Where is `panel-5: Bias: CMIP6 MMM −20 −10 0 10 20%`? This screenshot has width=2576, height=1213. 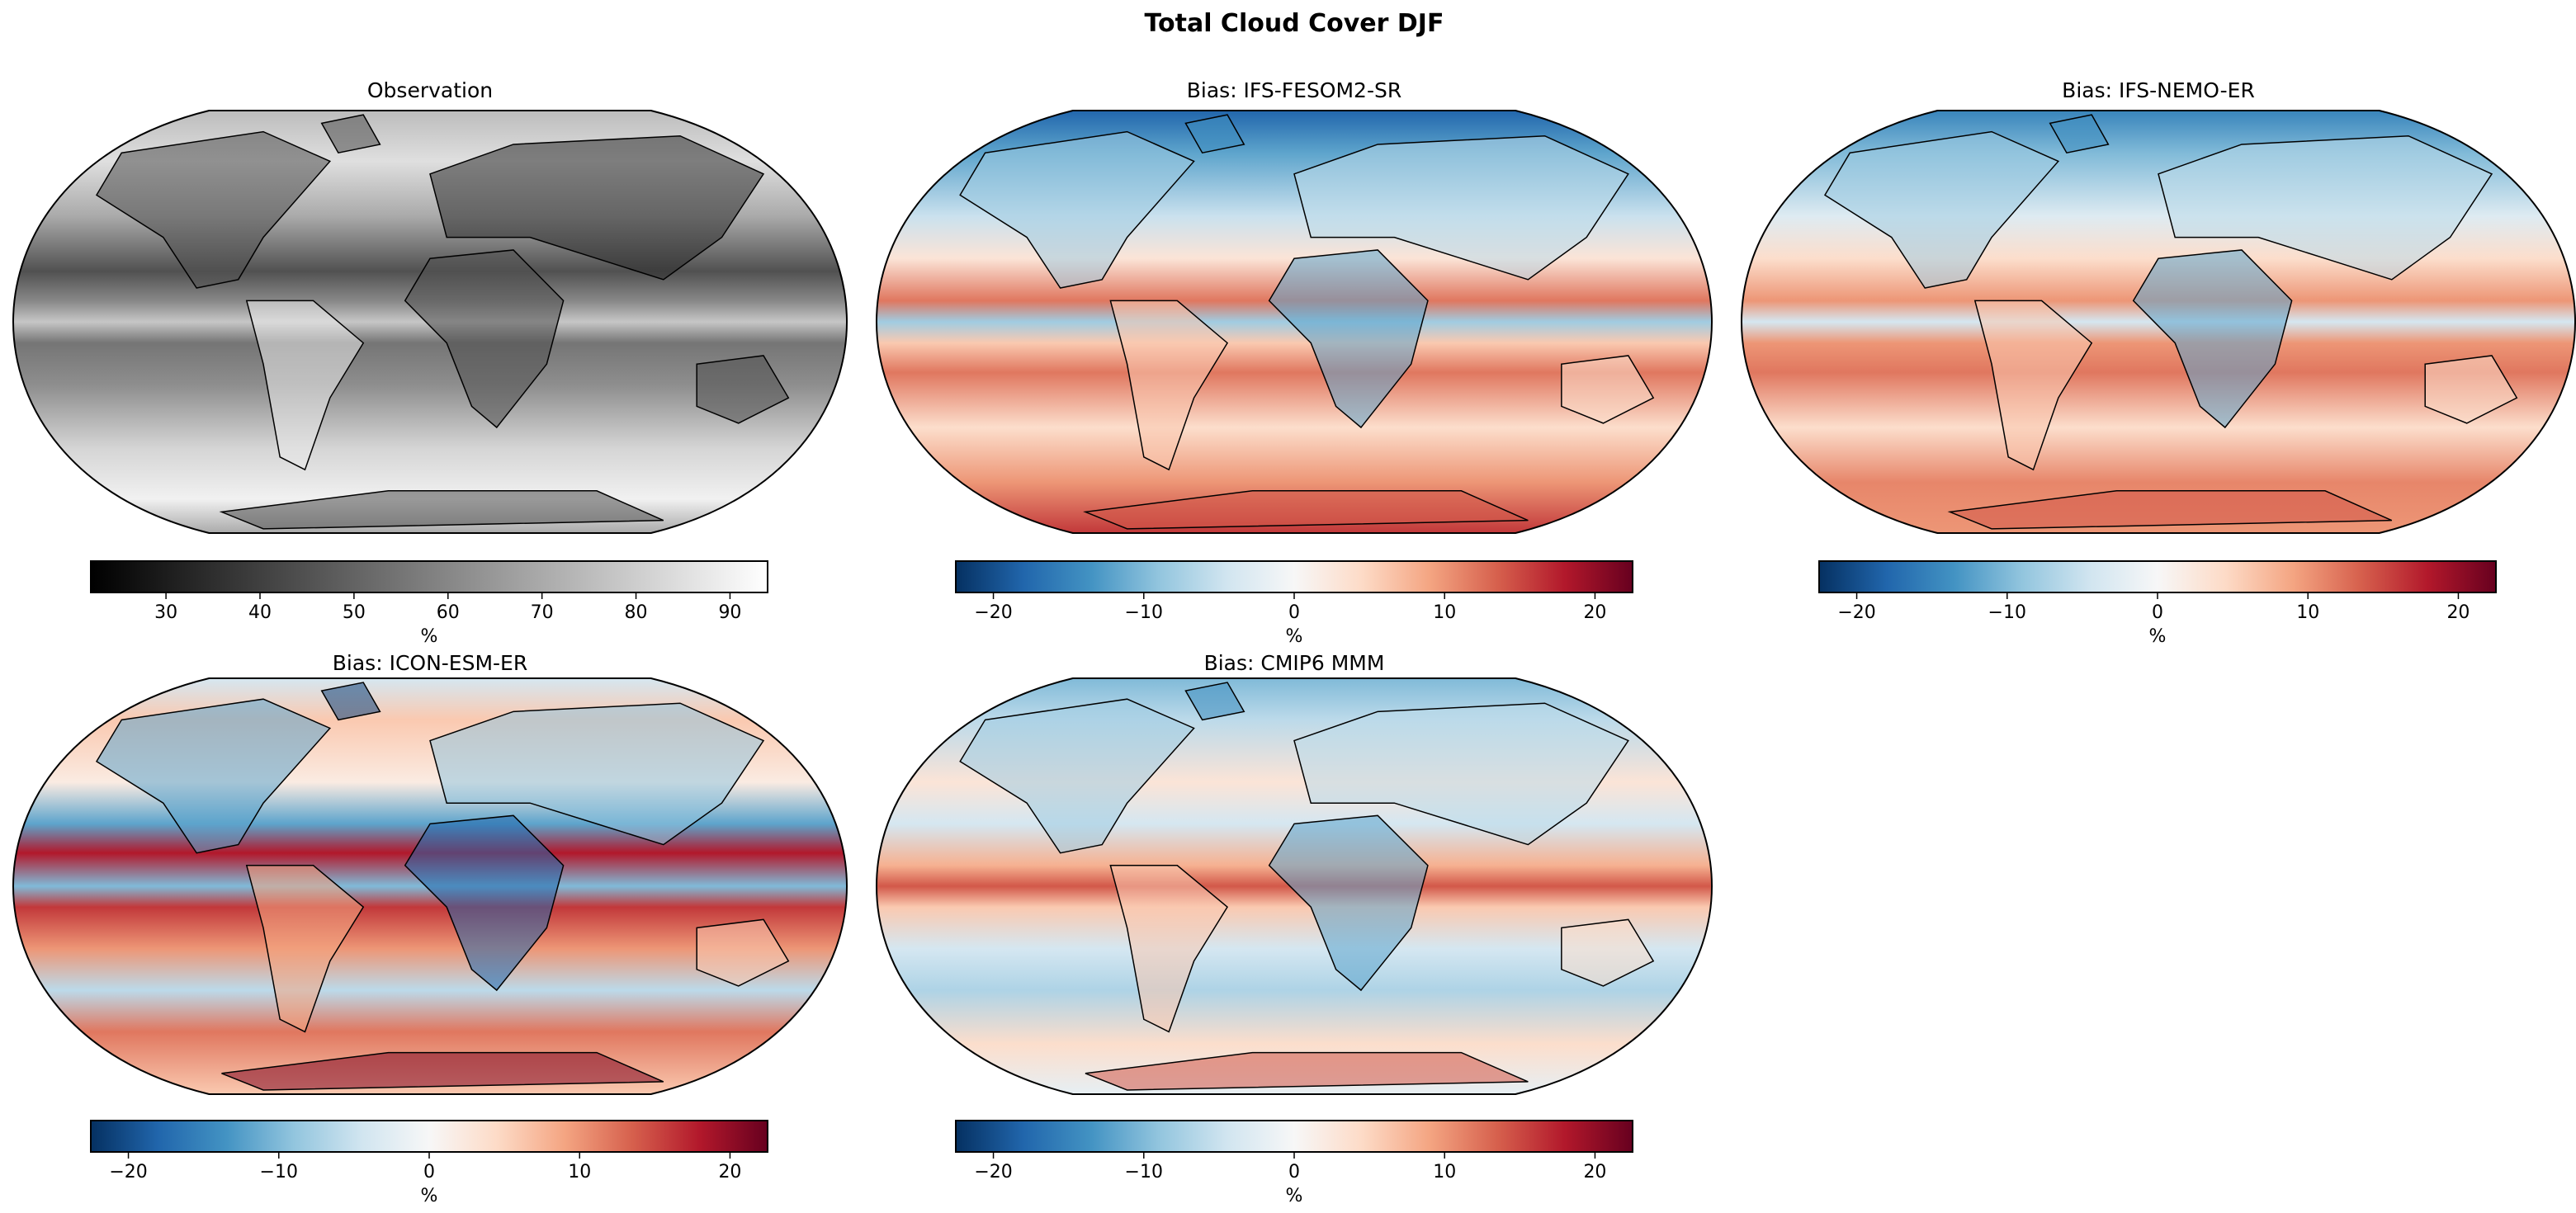 panel-5: Bias: CMIP6 MMM −20 −10 0 10 20% is located at coordinates (1294, 929).